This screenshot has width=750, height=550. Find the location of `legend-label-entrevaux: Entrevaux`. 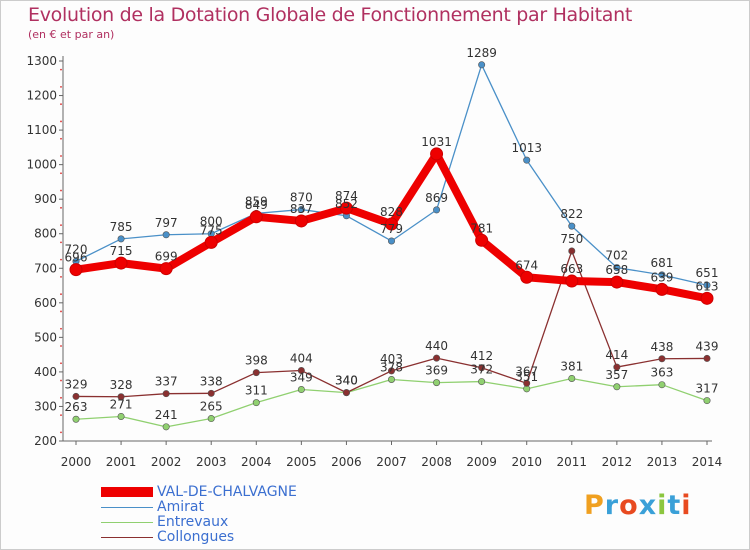

legend-label-entrevaux: Entrevaux is located at coordinates (193, 522).